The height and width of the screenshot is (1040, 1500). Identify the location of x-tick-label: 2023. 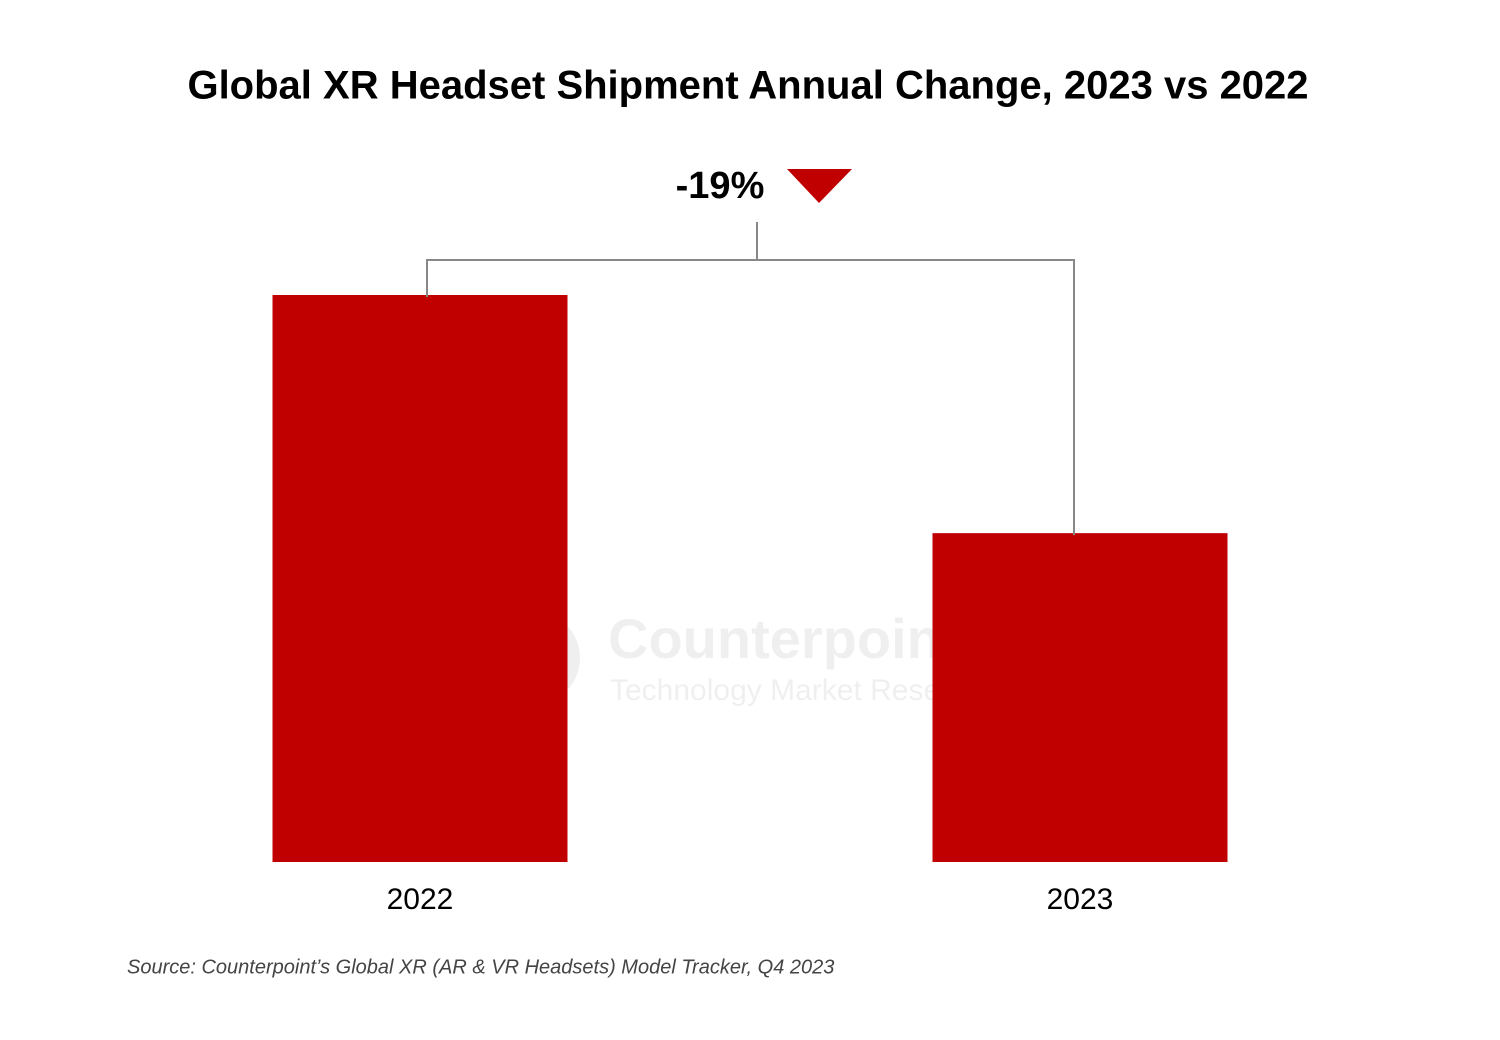
(1080, 899).